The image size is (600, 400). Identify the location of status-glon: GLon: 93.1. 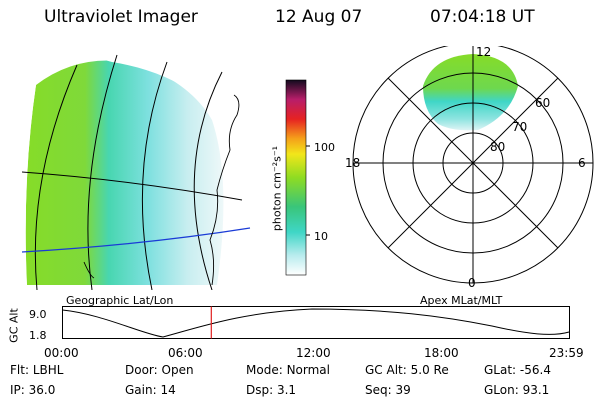
(517, 390).